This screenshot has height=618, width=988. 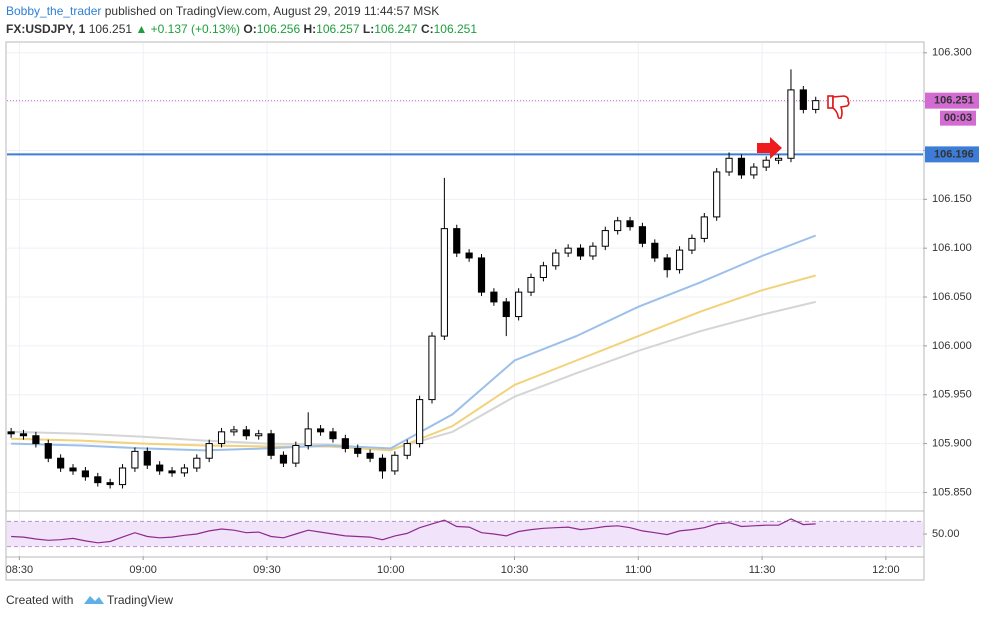 I want to click on o-key: O:, so click(x=249, y=29).